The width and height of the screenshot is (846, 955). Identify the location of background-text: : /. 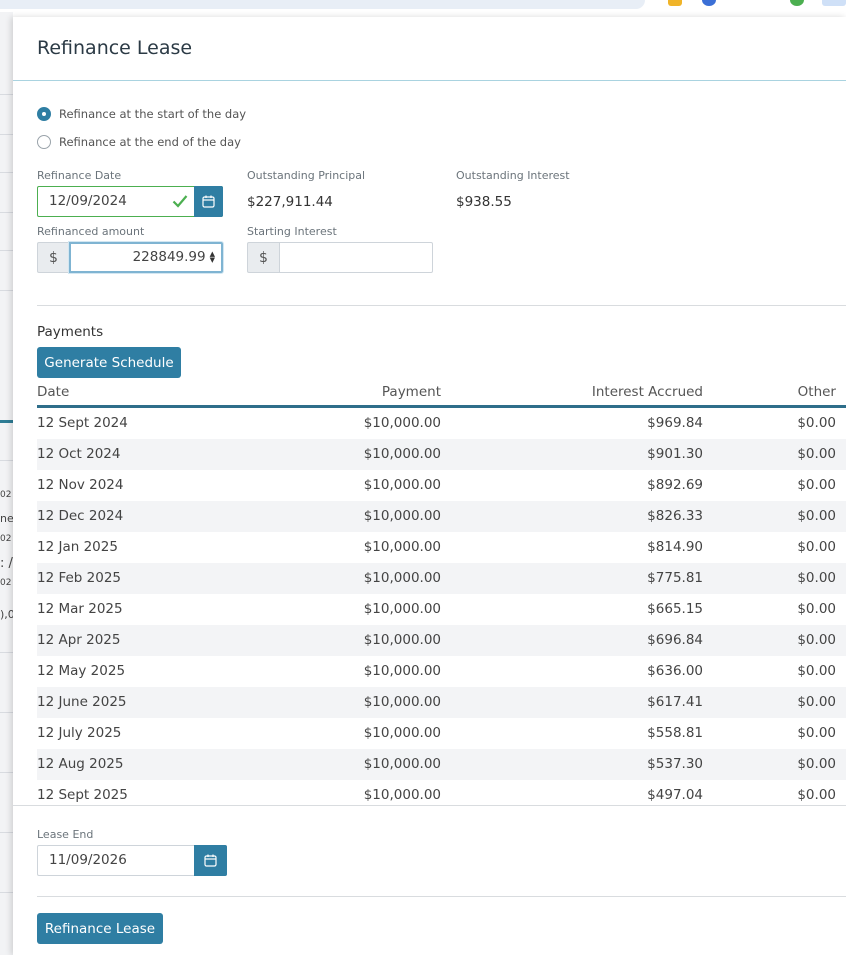
(6, 563).